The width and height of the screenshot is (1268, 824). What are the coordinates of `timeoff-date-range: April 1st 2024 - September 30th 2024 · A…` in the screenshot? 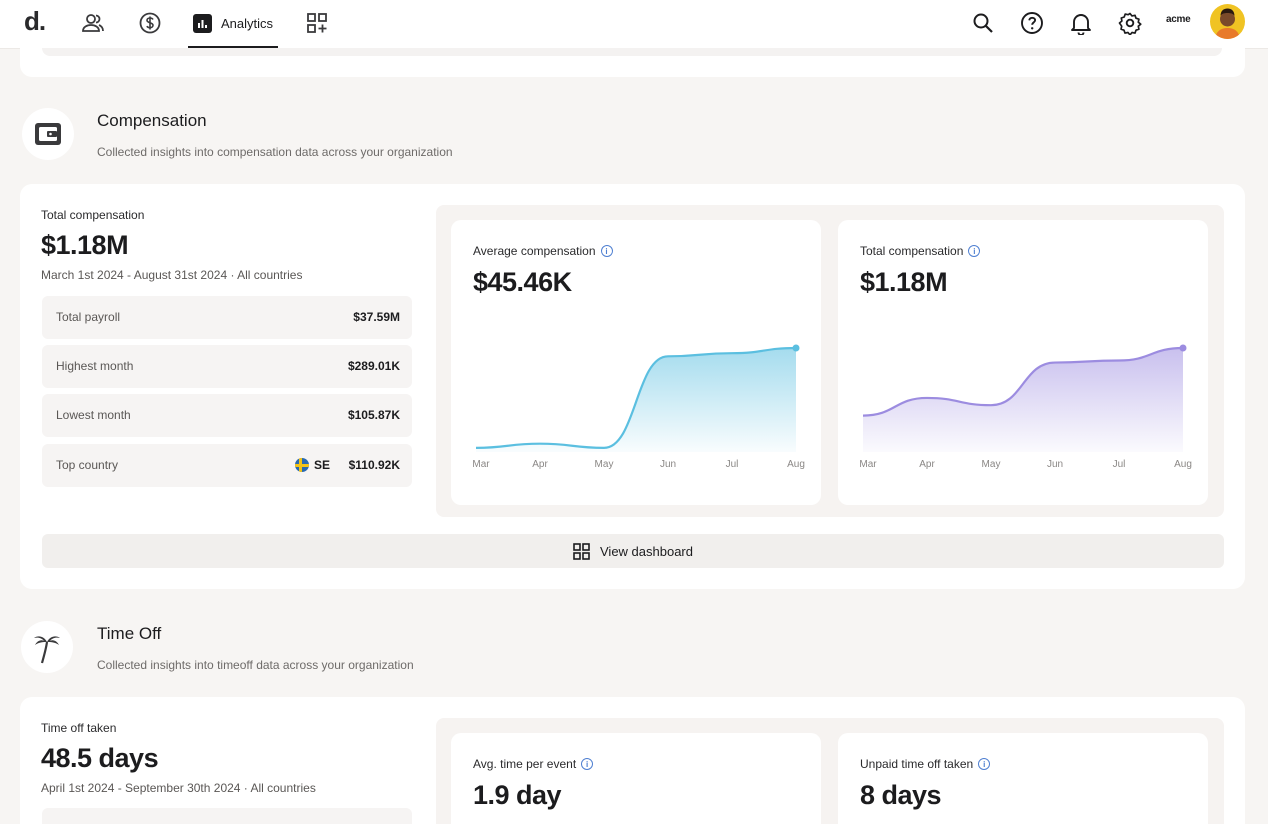 It's located at (178, 788).